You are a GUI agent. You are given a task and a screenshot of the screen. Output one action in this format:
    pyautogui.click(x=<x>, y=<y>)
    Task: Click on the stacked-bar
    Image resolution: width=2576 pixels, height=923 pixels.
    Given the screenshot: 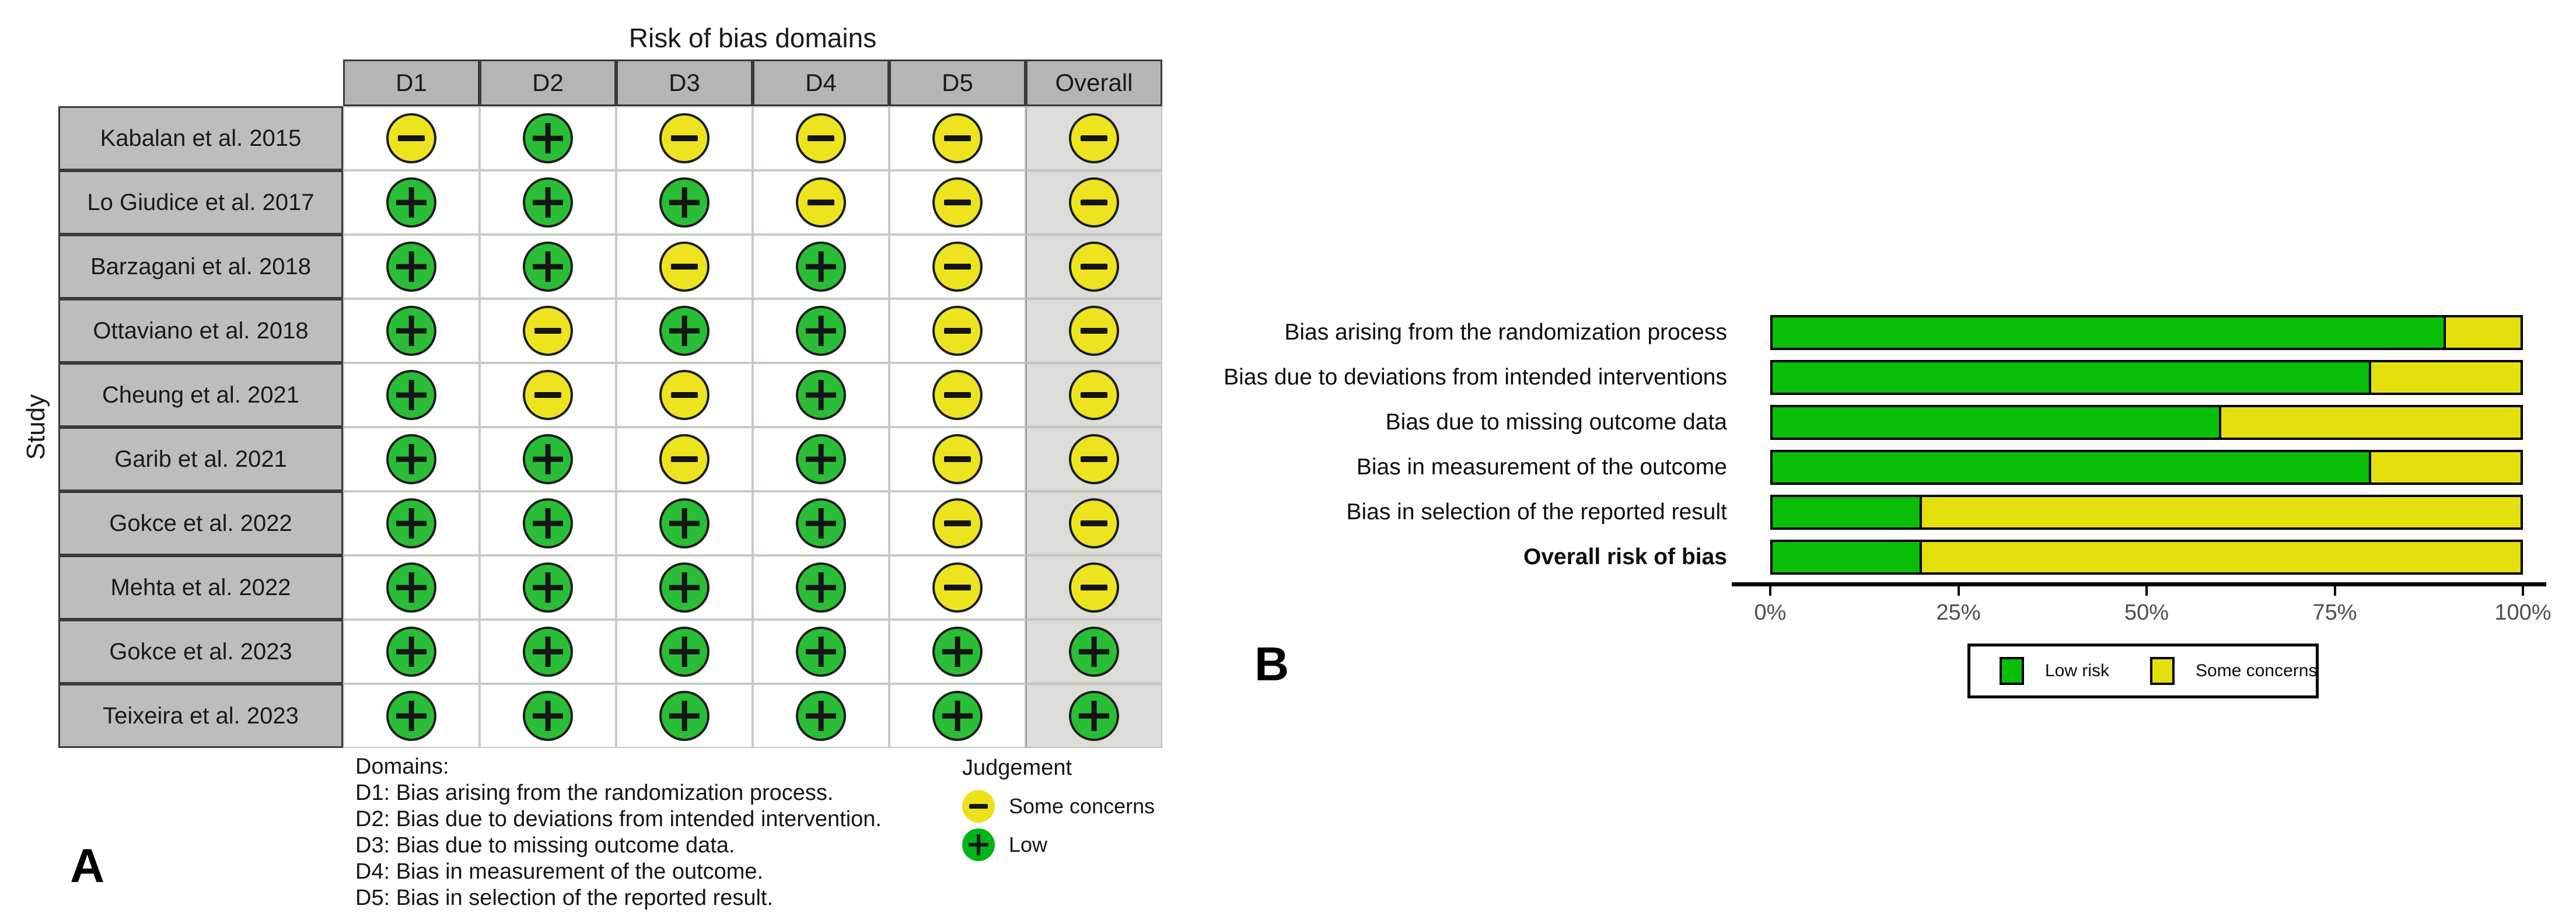 What is the action you would take?
    pyautogui.click(x=2146, y=468)
    